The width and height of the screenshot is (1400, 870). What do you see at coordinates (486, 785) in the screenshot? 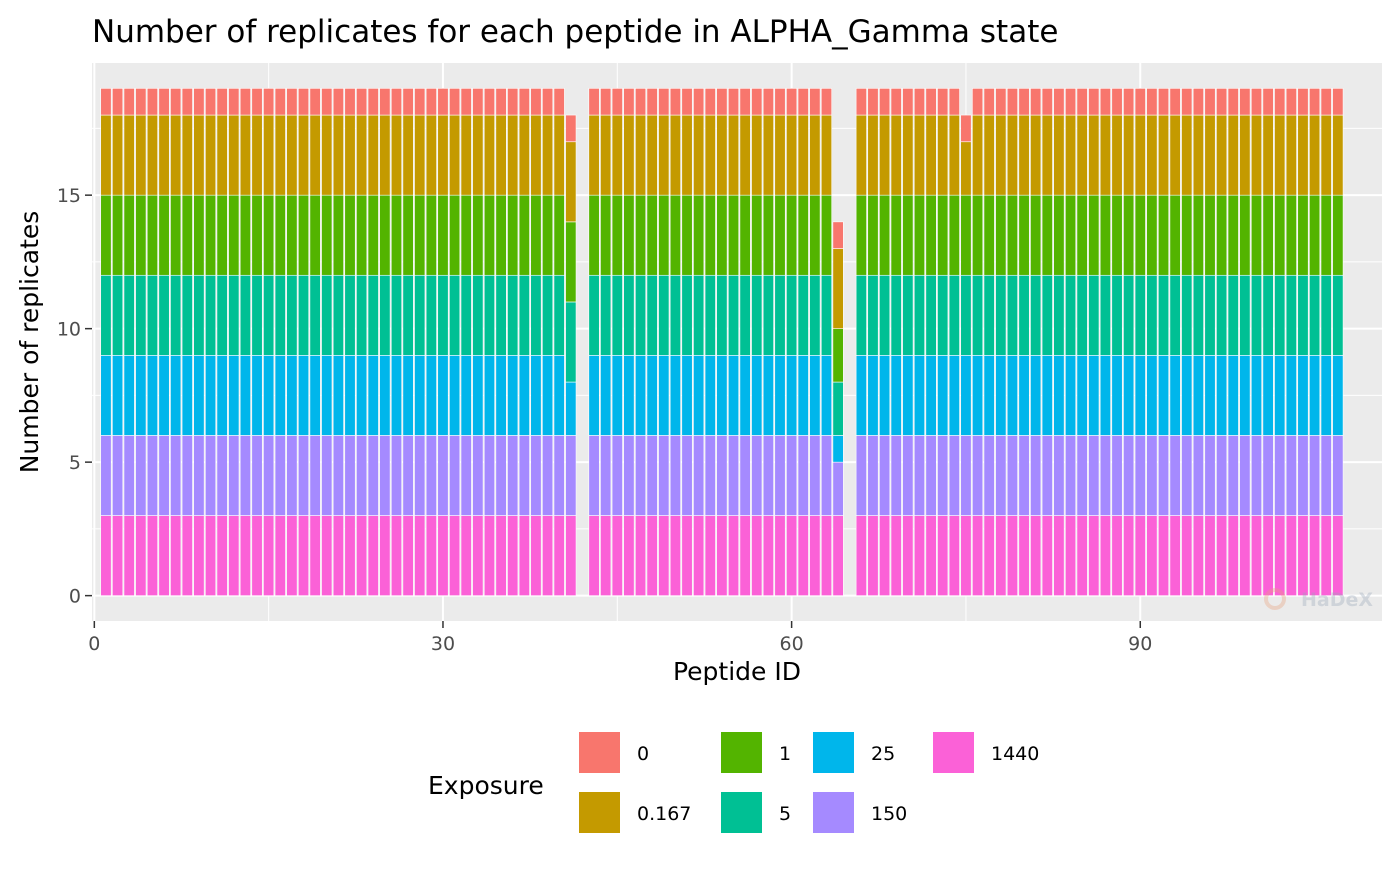
I see `legend-title: Exposure` at bounding box center [486, 785].